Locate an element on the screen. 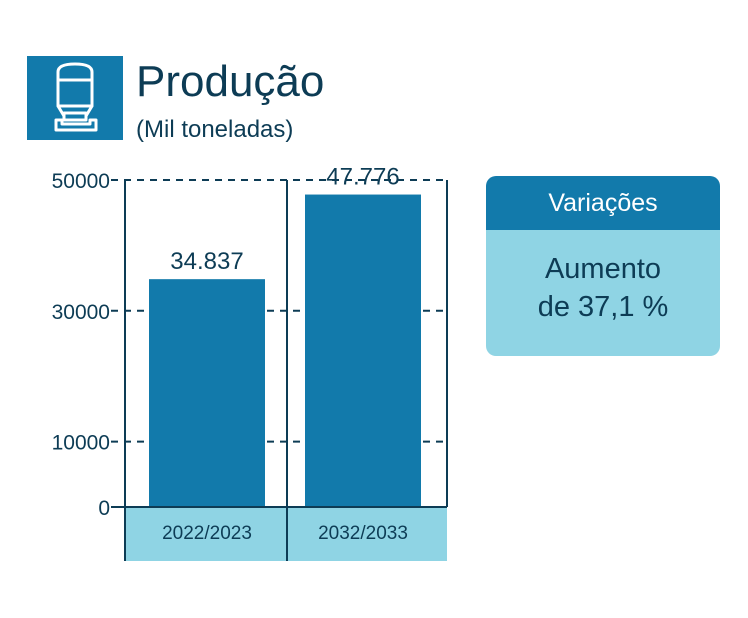 The height and width of the screenshot is (618, 748). y-tick-label: 50000 is located at coordinates (81, 181).